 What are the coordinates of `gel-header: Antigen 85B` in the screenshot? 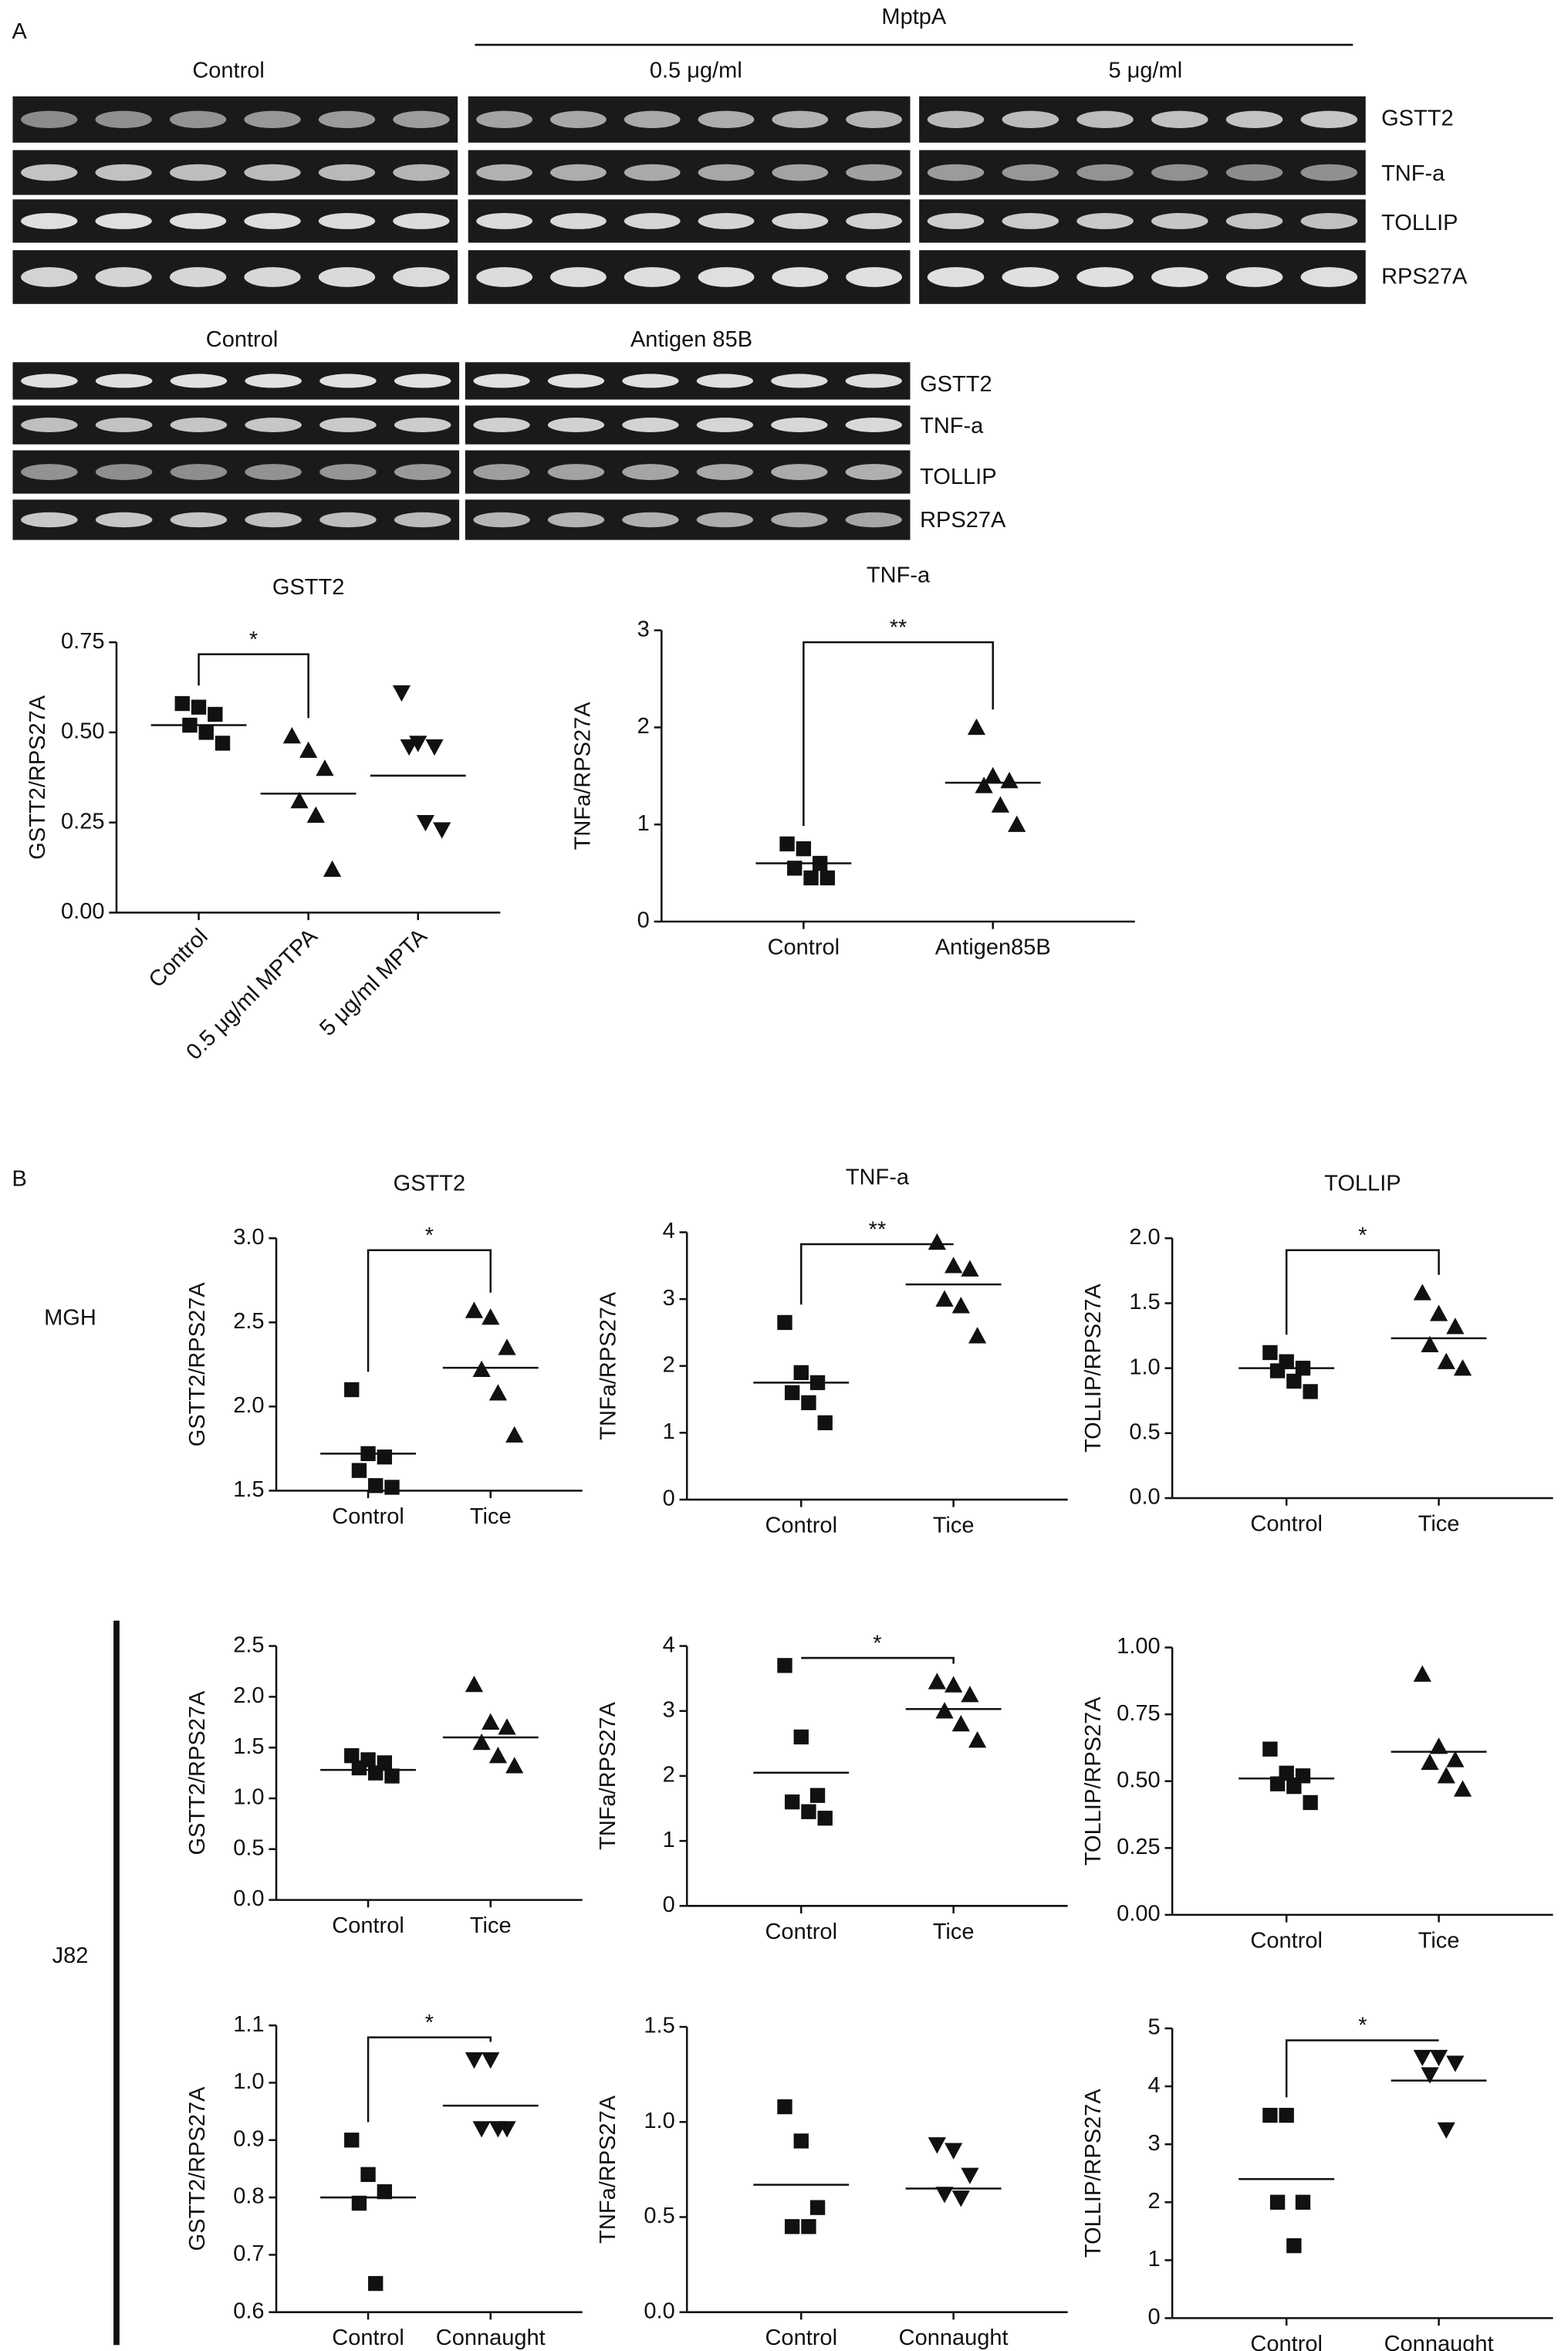 It's located at (691, 339).